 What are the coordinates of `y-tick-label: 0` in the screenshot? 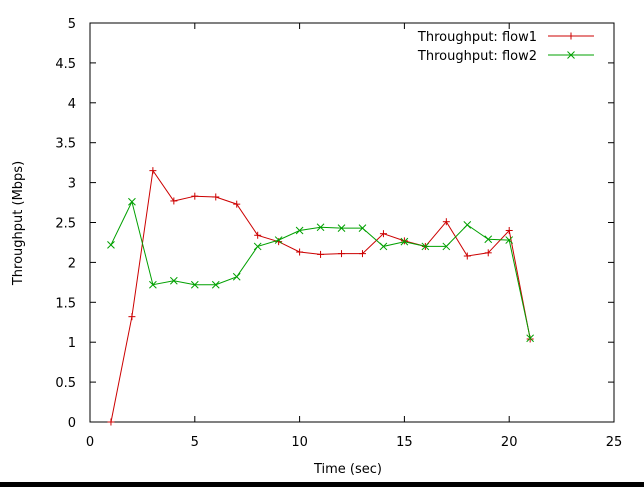 It's located at (72, 423).